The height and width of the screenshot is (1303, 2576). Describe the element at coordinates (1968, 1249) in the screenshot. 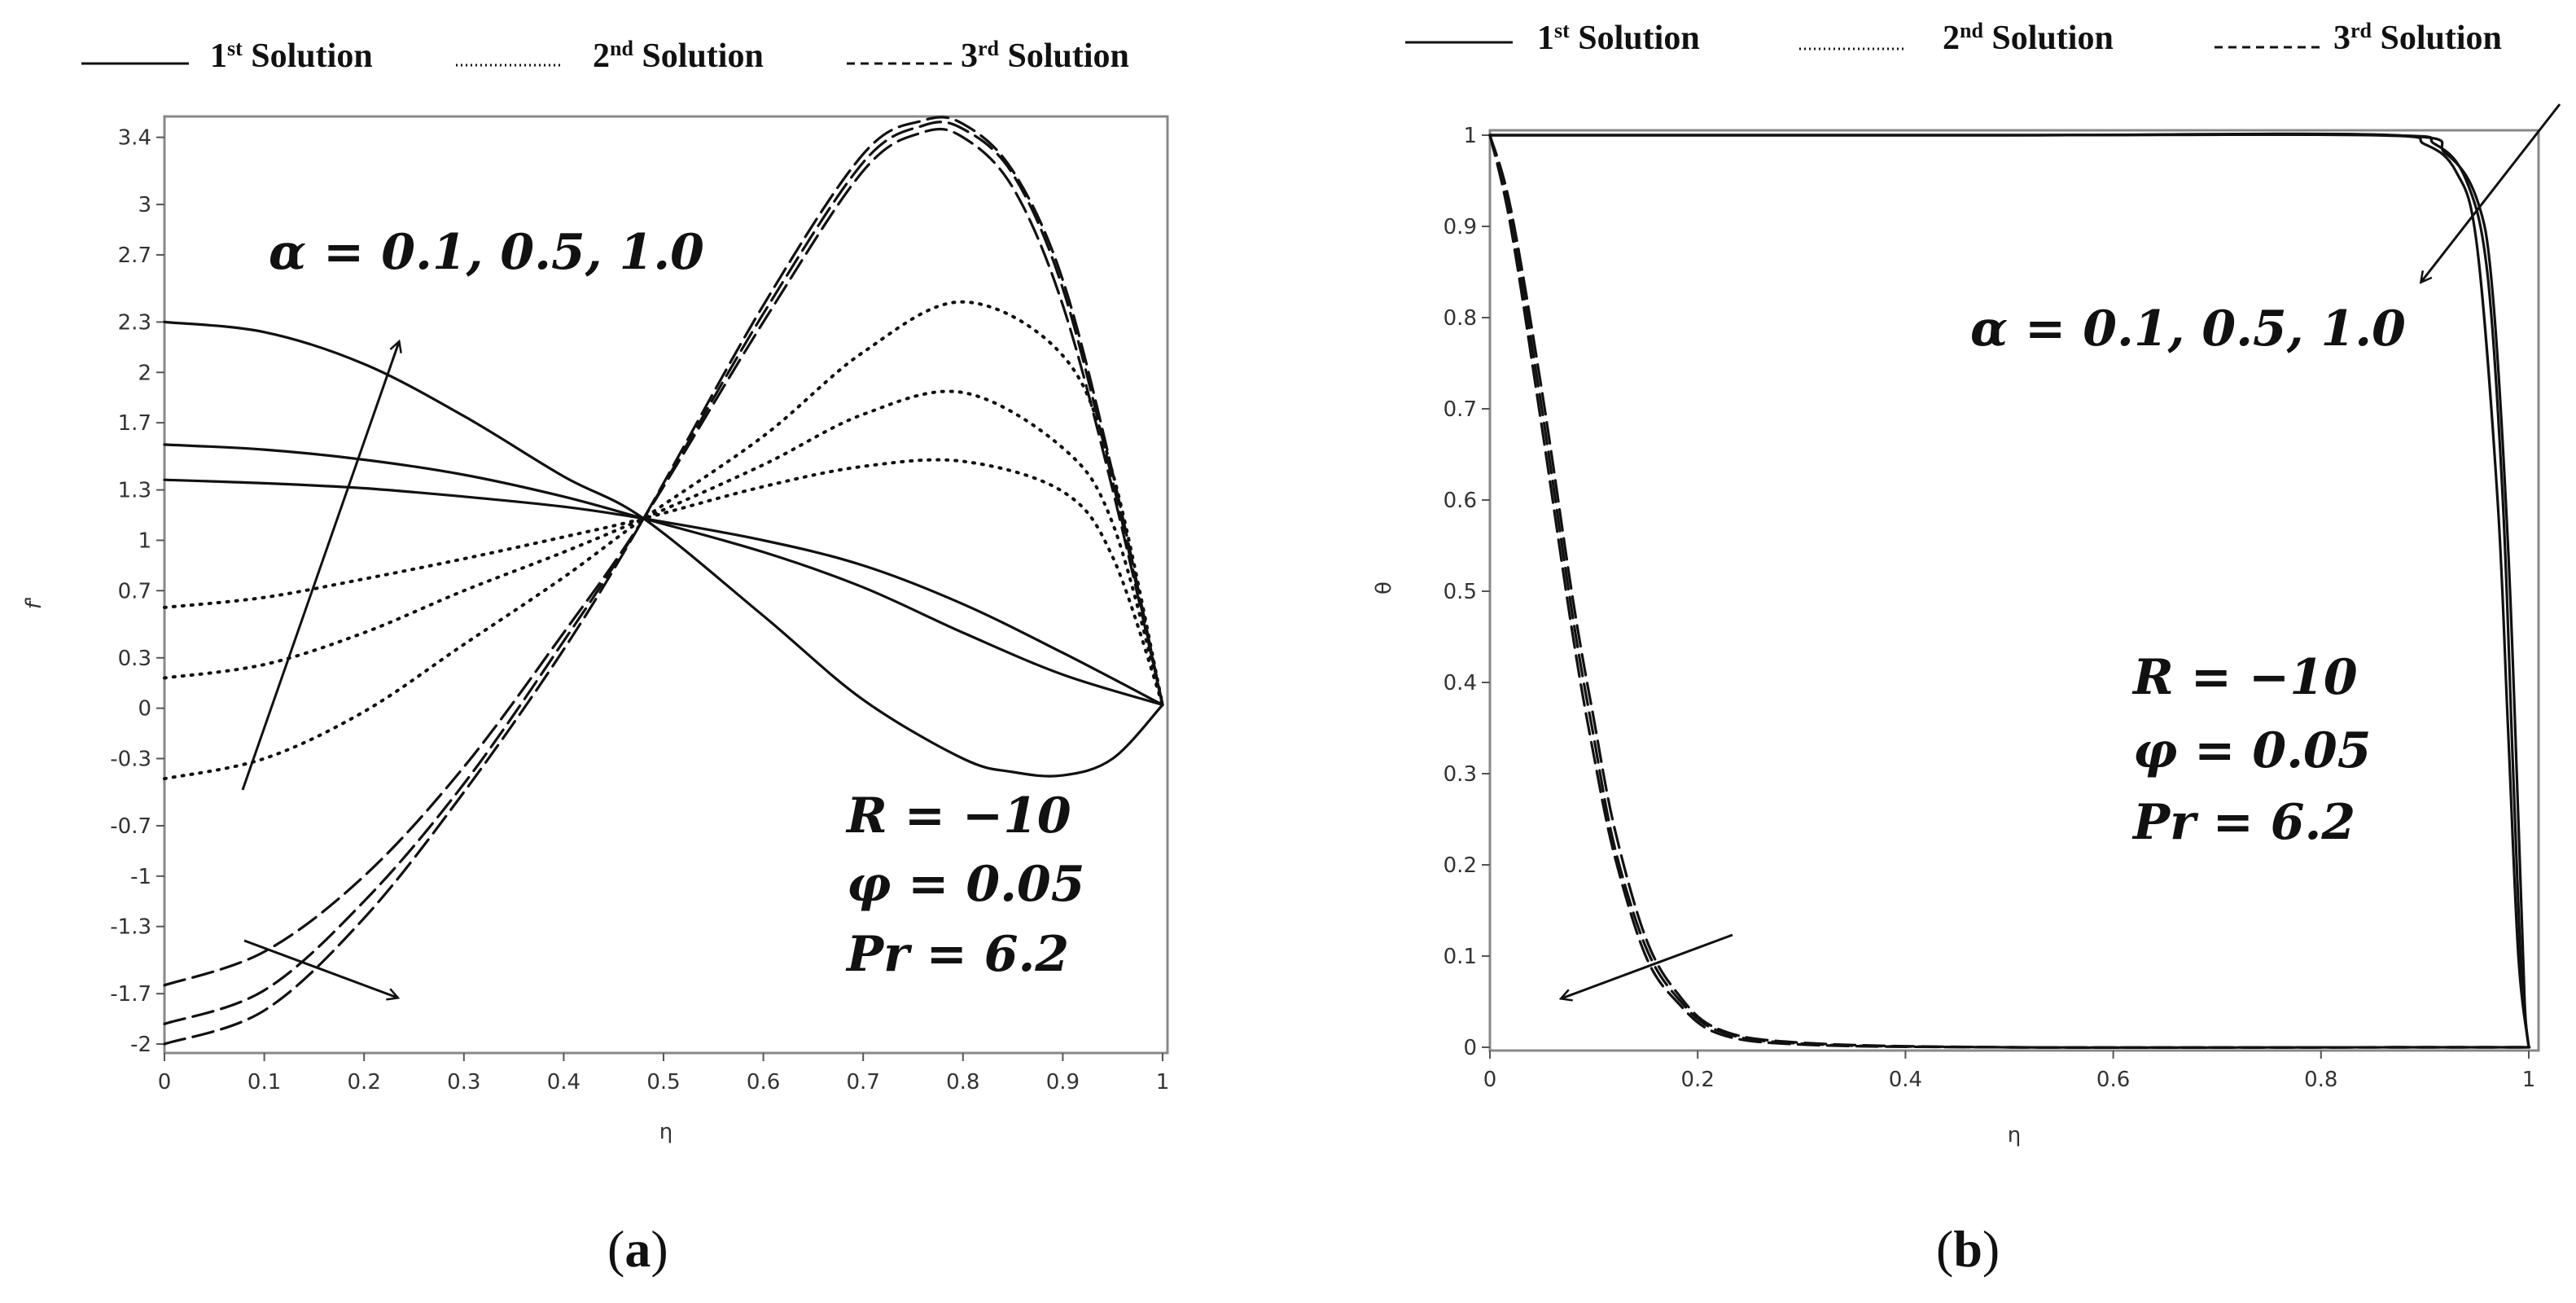

I see `panel-caption-b: (b)` at that location.